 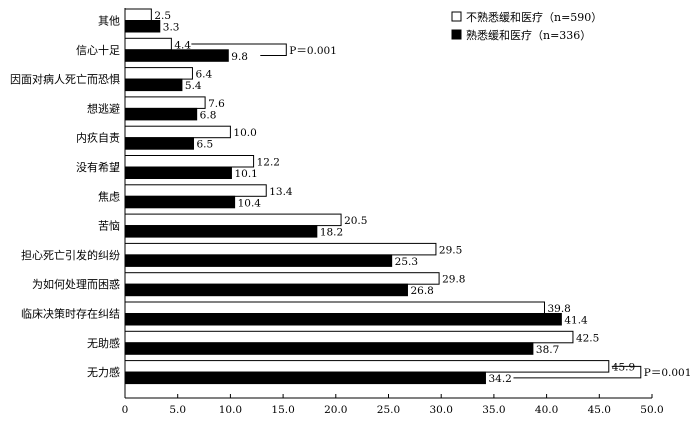 I want to click on value-label: 25.3, so click(x=406, y=262).